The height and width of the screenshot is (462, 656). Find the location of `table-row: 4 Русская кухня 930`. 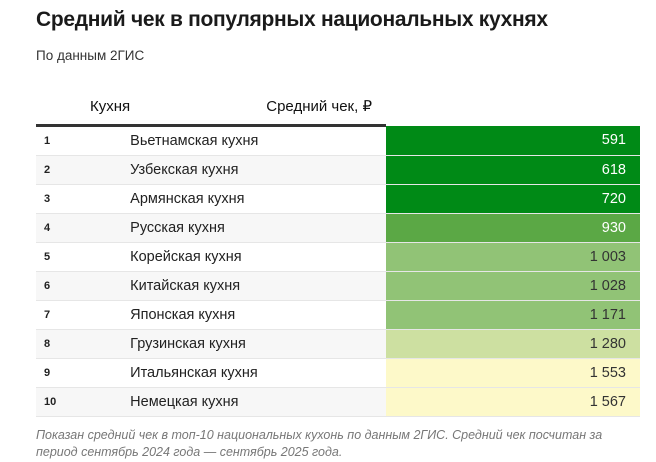

table-row: 4 Русская кухня 930 is located at coordinates (338, 228).